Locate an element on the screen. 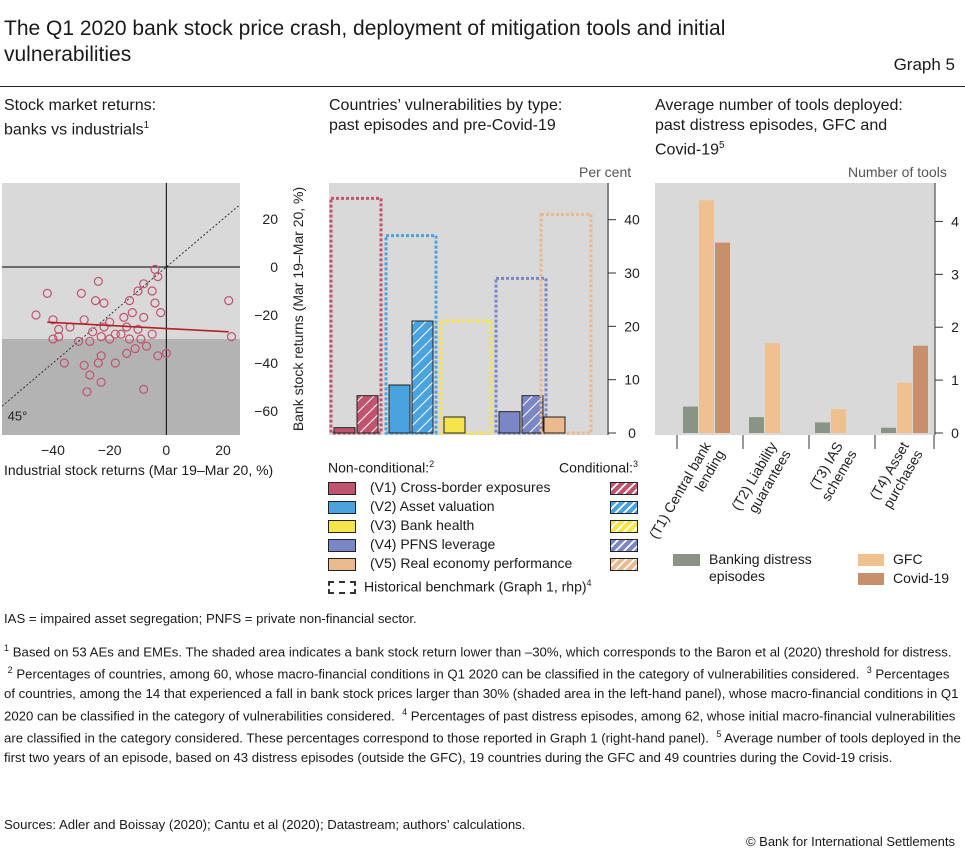  nonconditional-bar-v3 is located at coordinates (454, 425).